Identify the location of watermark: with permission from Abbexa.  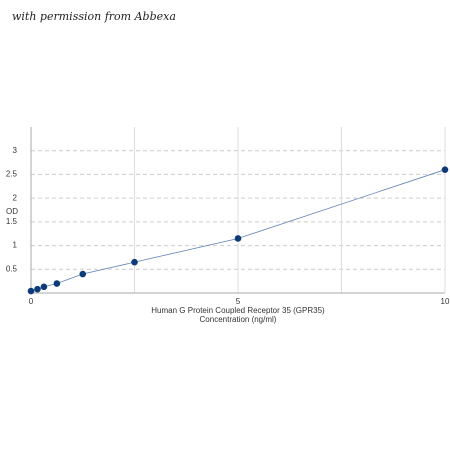
(94, 16).